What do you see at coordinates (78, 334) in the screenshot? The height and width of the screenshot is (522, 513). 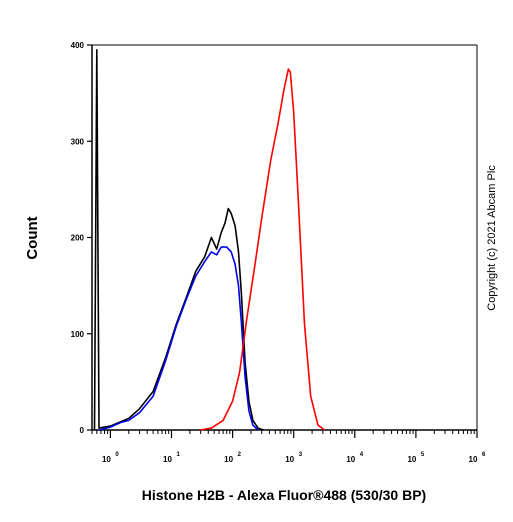 I see `y-tick-label: 100` at bounding box center [78, 334].